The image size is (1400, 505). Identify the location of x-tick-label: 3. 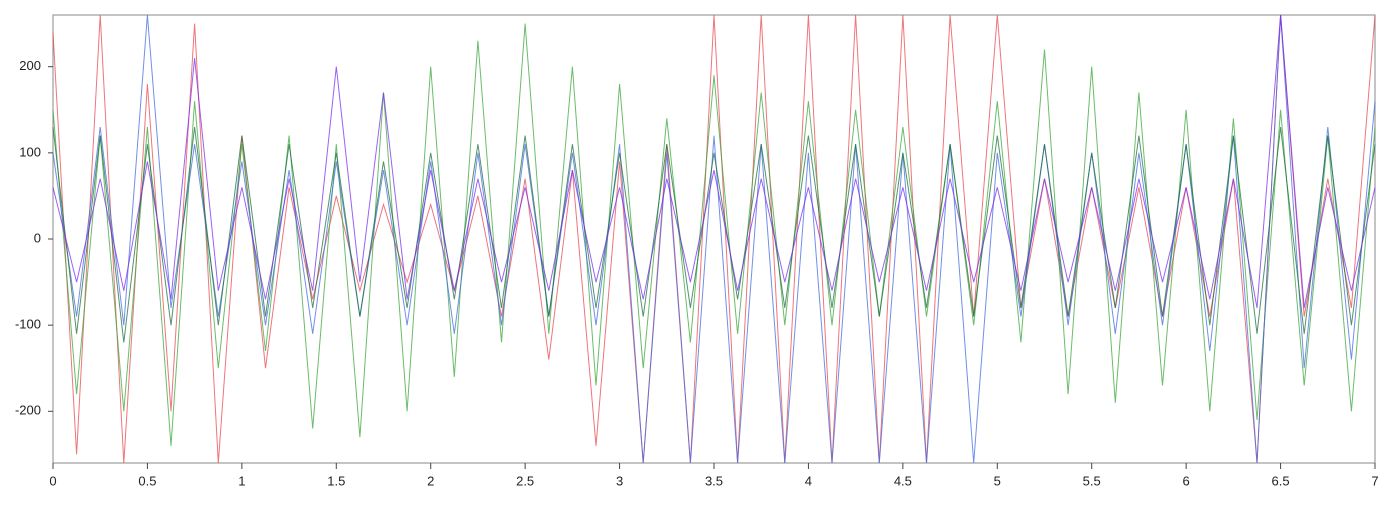
(619, 480).